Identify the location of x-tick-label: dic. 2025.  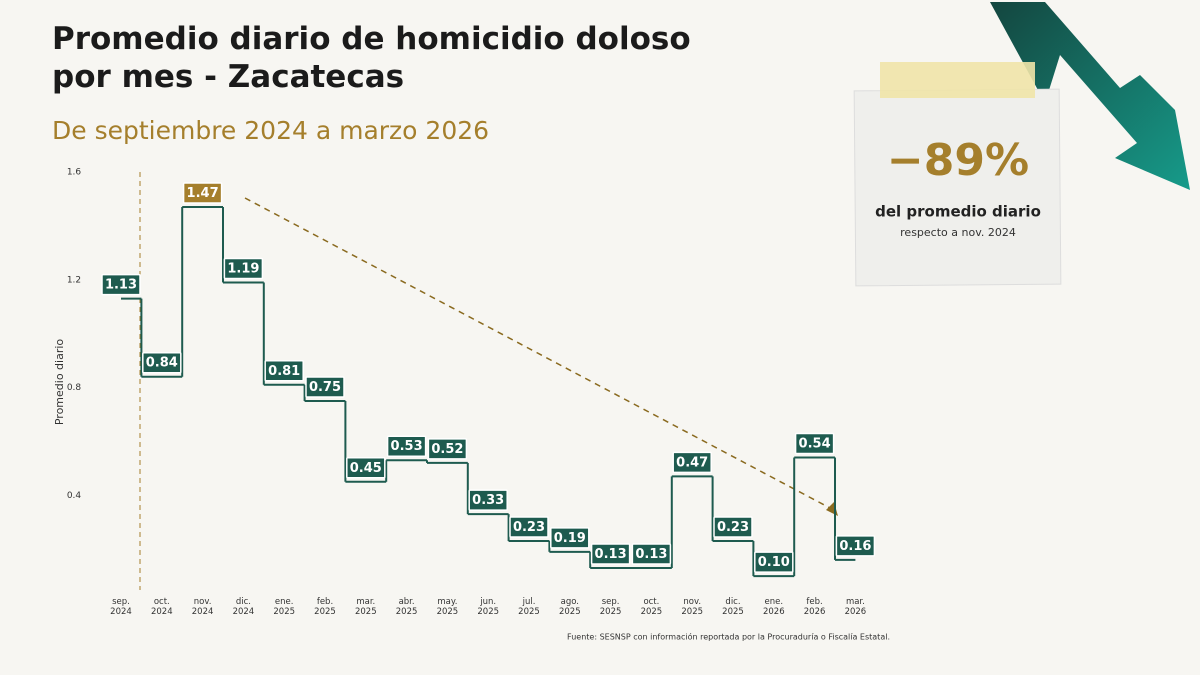
(733, 607).